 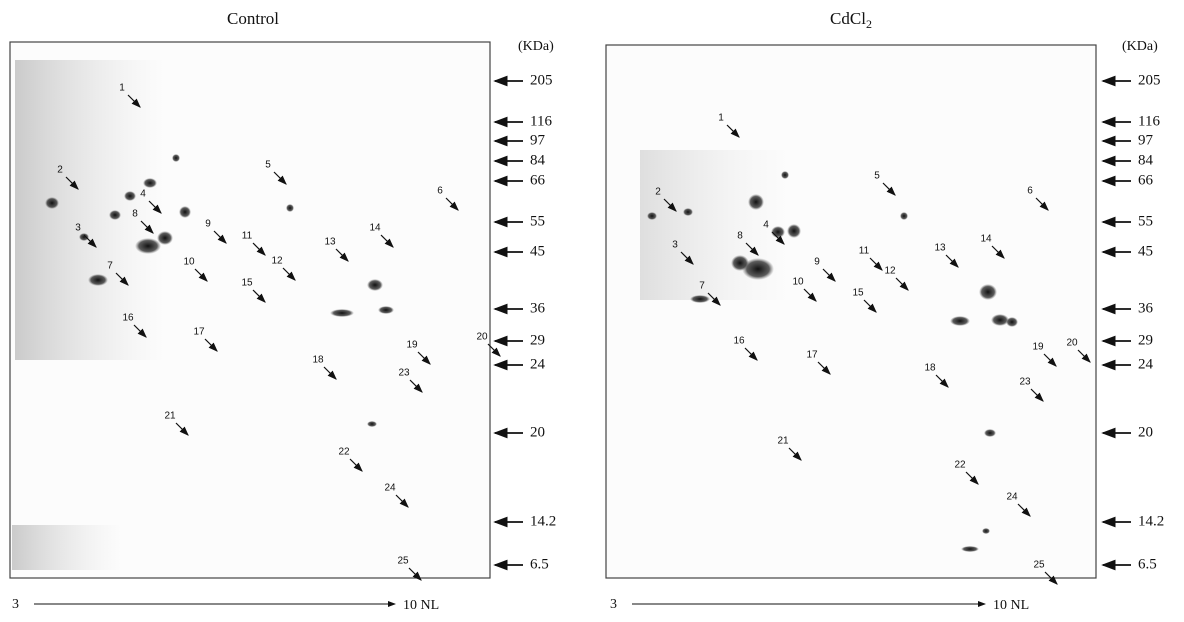 What do you see at coordinates (541, 80) in the screenshot?
I see `marker-label: 205` at bounding box center [541, 80].